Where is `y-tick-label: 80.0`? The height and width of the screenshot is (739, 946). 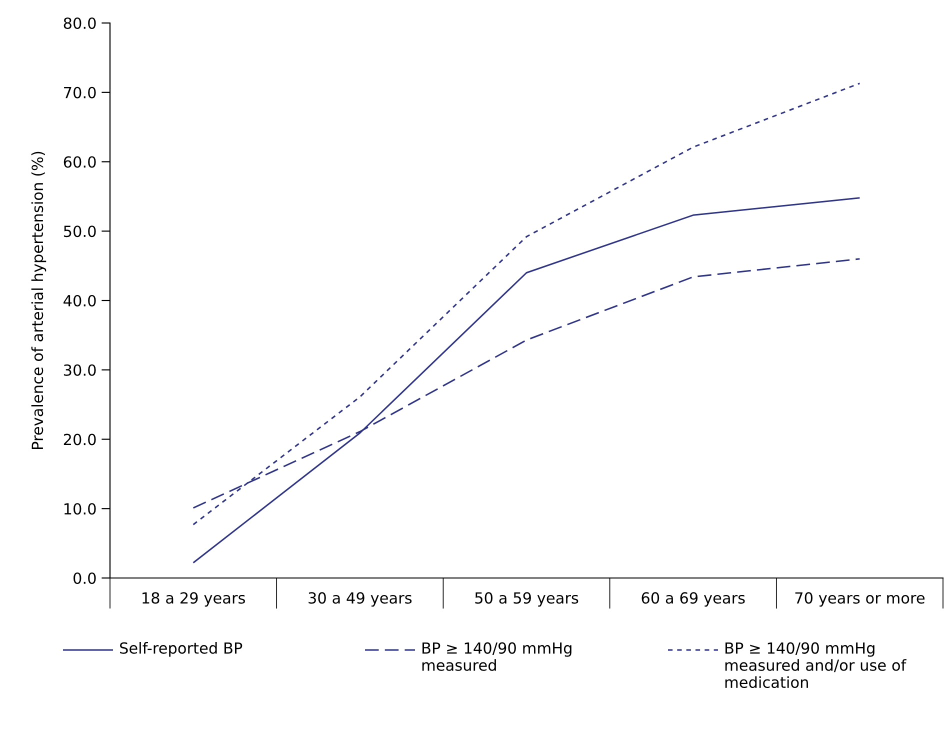 y-tick-label: 80.0 is located at coordinates (80, 23).